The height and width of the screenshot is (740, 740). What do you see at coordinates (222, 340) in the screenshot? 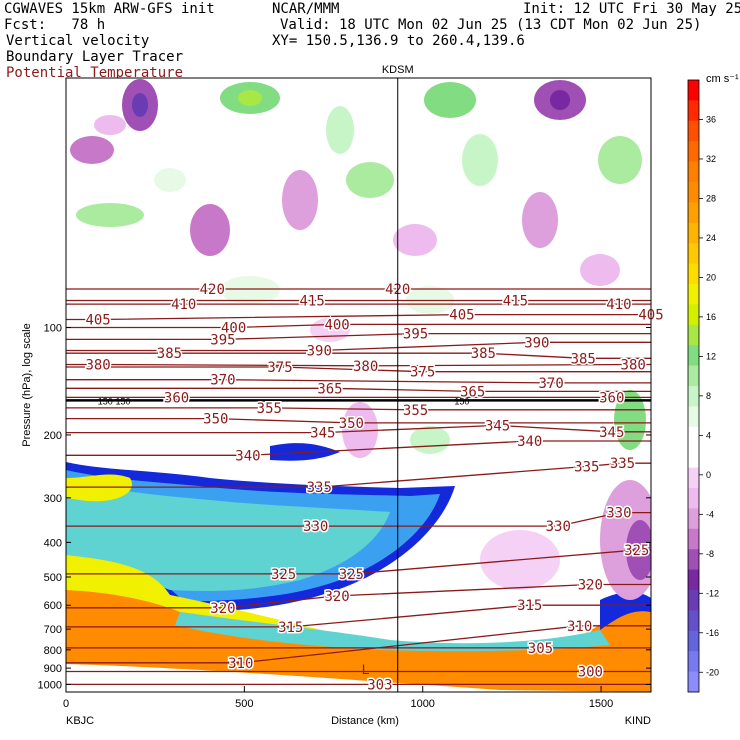
I see `theta-label: 395` at bounding box center [222, 340].